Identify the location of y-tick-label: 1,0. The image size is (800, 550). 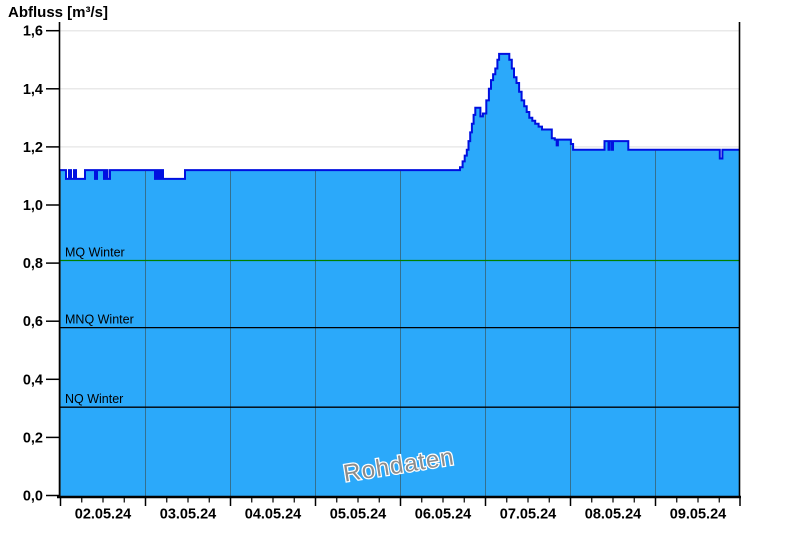
(33, 206).